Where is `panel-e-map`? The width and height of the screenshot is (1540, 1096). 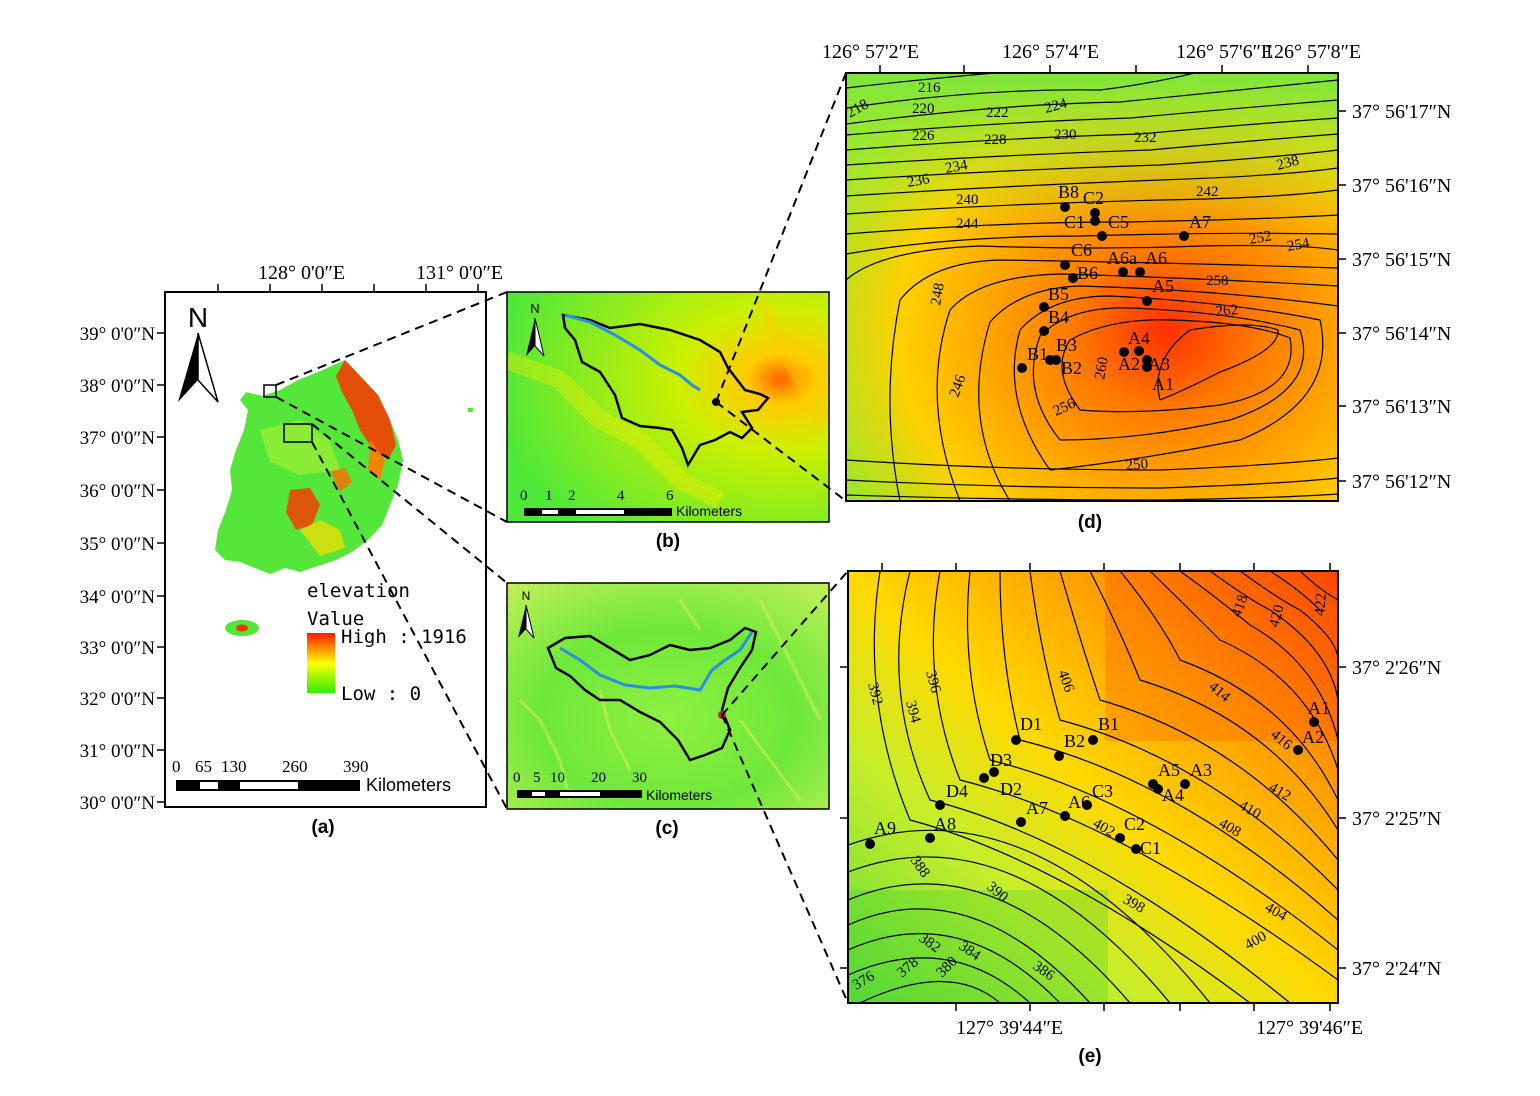 panel-e-map is located at coordinates (1093, 787).